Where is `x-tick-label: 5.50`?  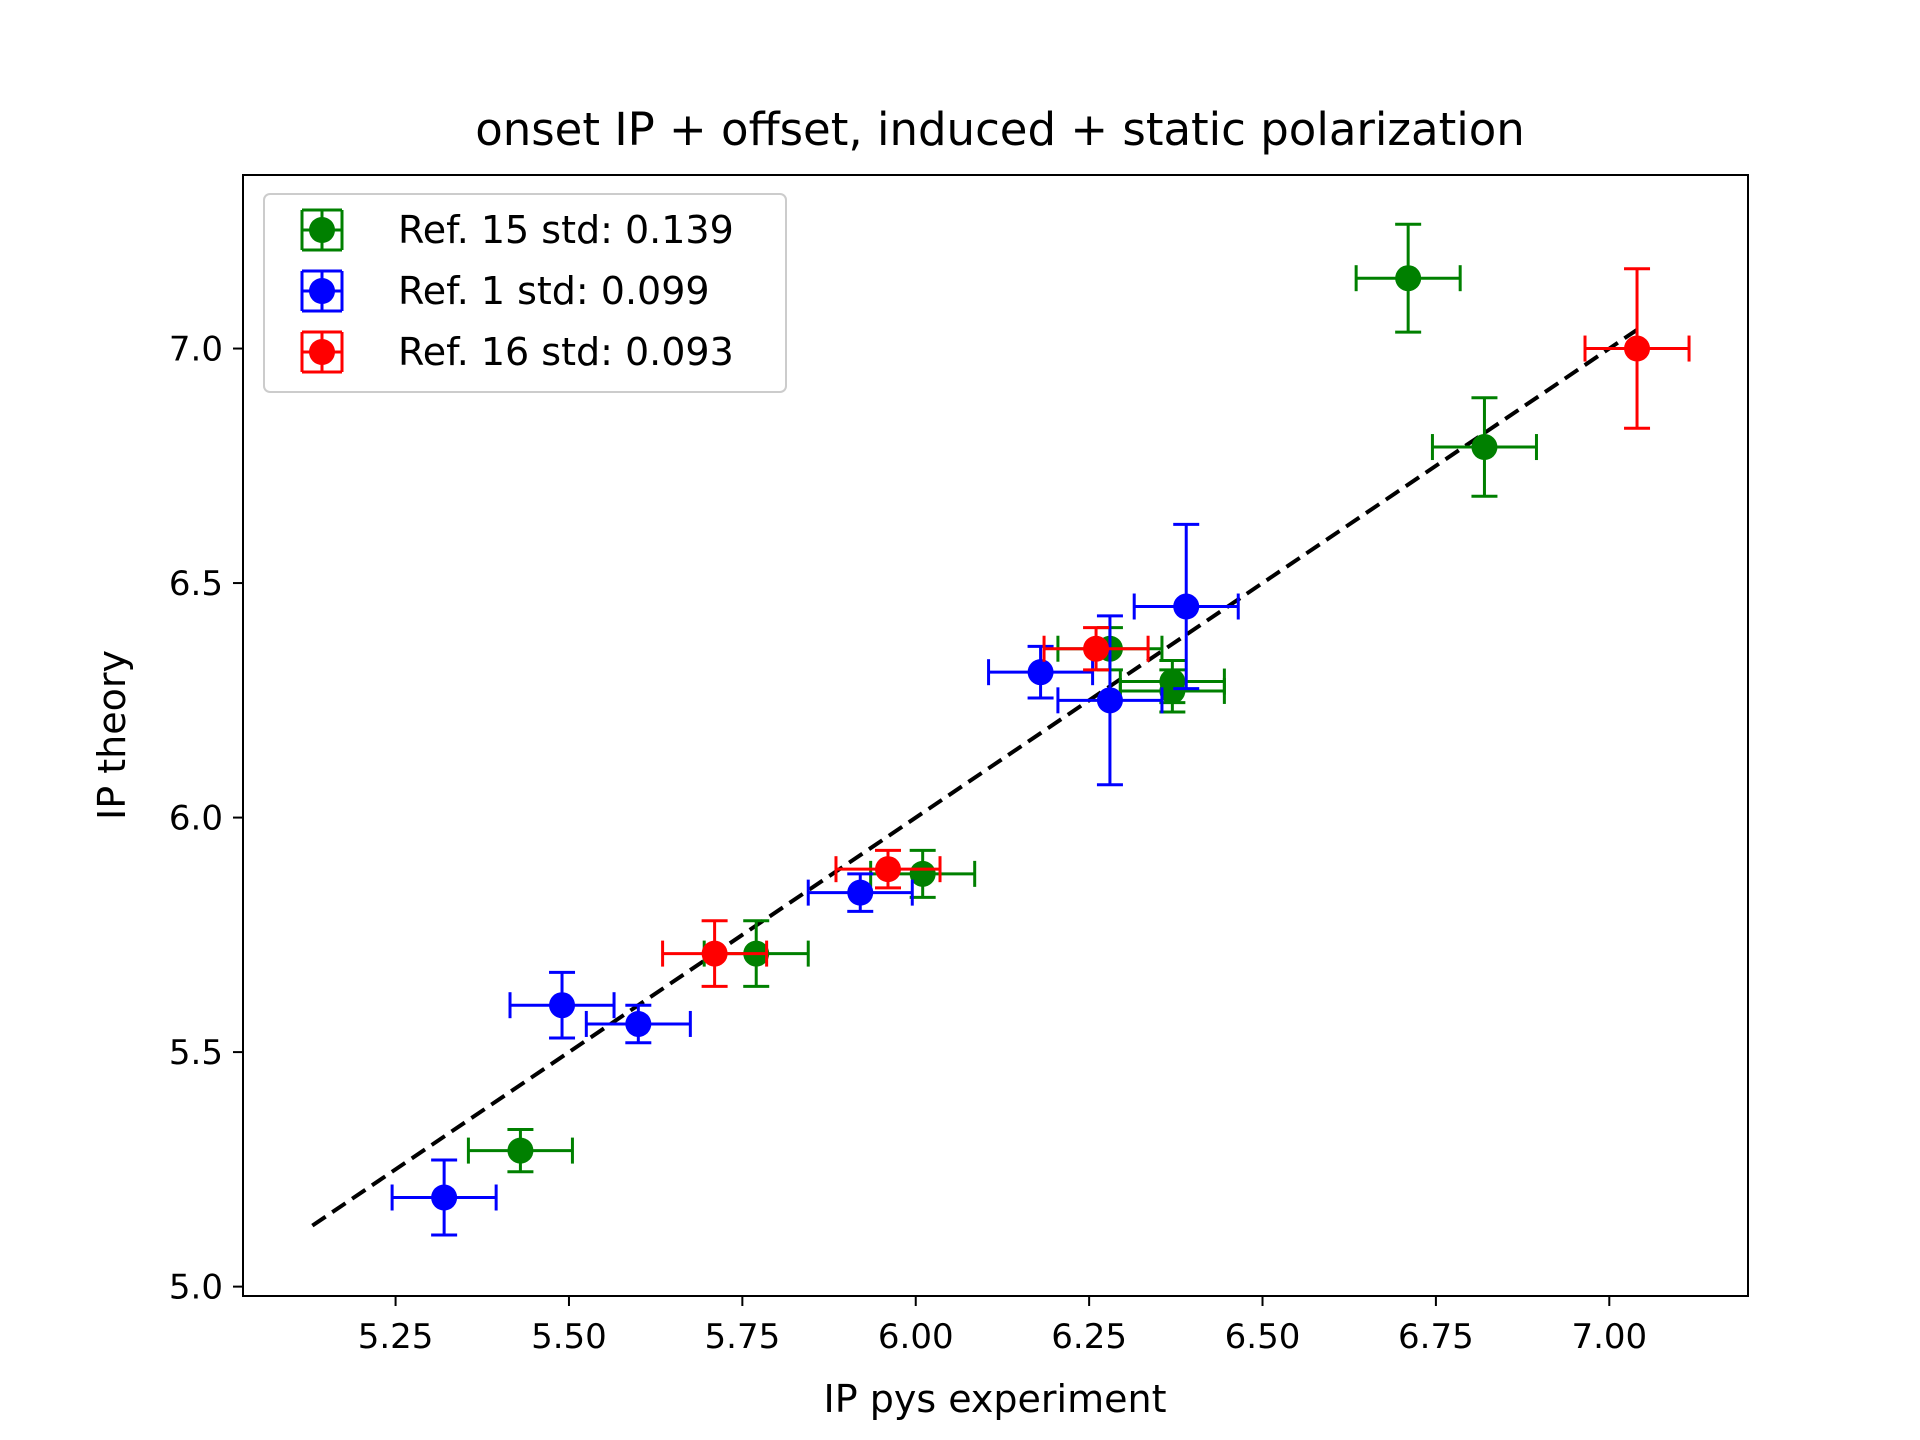 x-tick-label: 5.50 is located at coordinates (569, 1337).